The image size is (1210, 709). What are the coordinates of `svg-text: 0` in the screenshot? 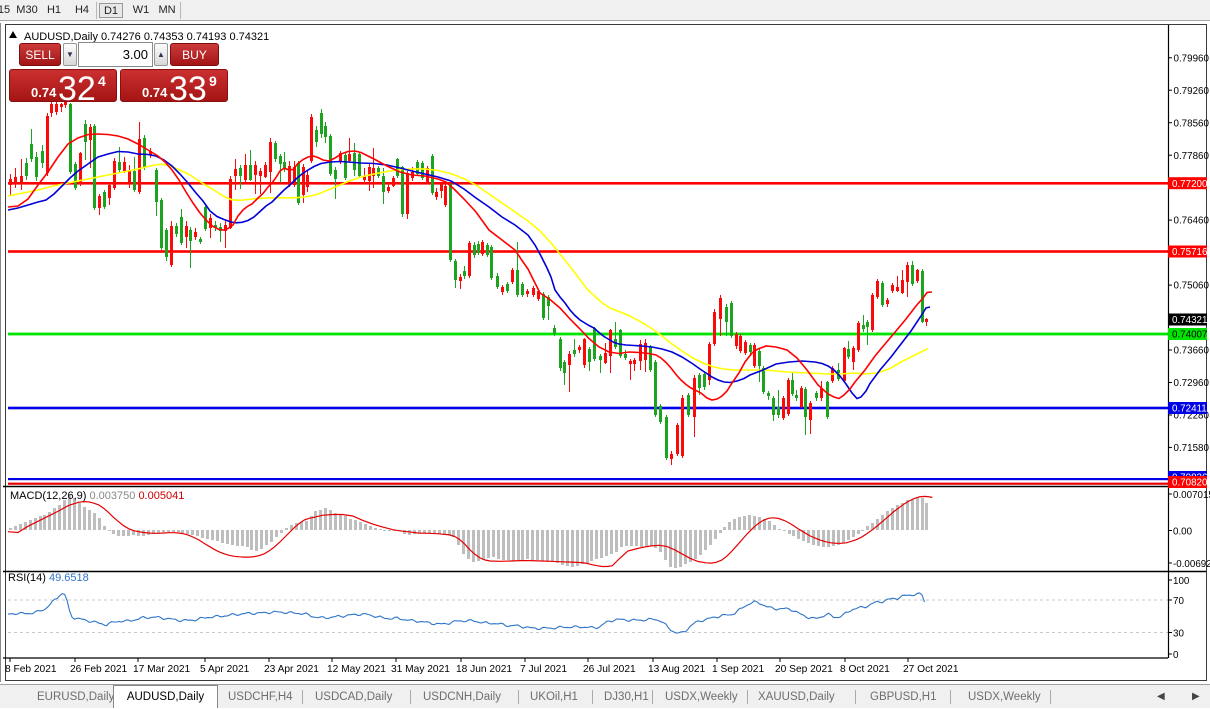 It's located at (1176, 655).